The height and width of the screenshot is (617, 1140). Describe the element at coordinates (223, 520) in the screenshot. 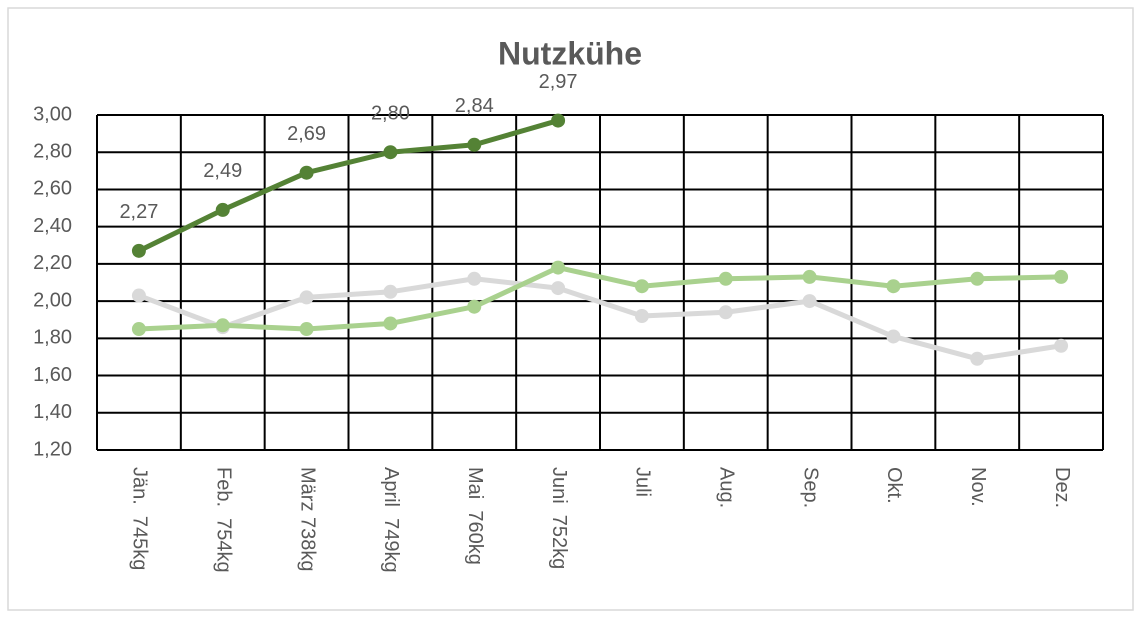

I see `x-tick-label: Feb. 754kg` at that location.